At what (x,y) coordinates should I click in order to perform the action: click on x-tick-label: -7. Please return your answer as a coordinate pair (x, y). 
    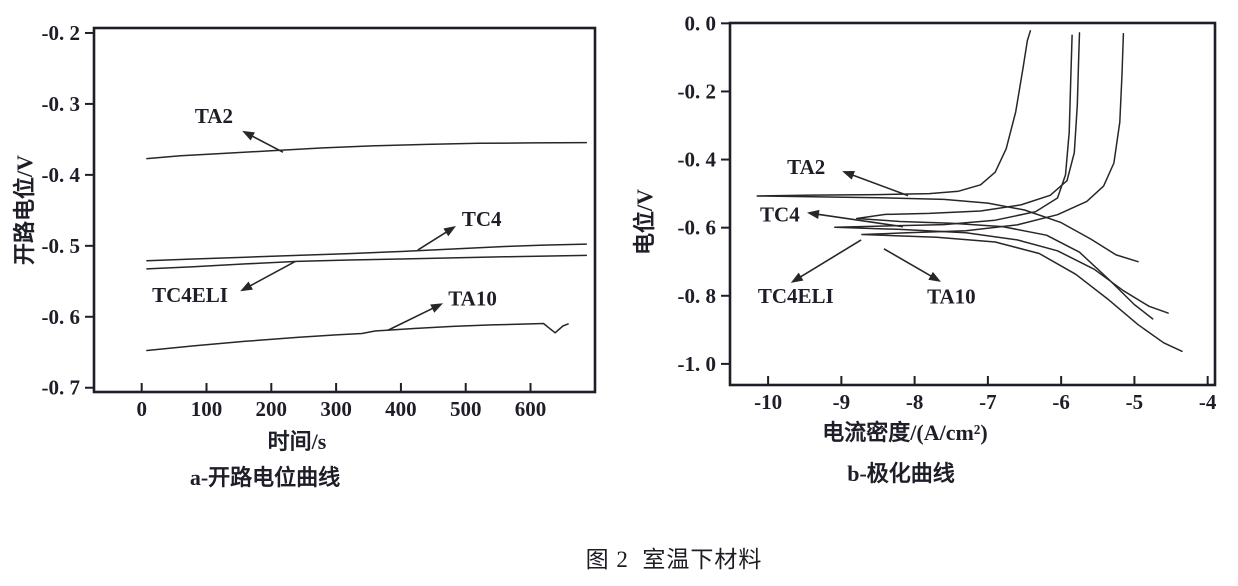
    Looking at the image, I should click on (988, 402).